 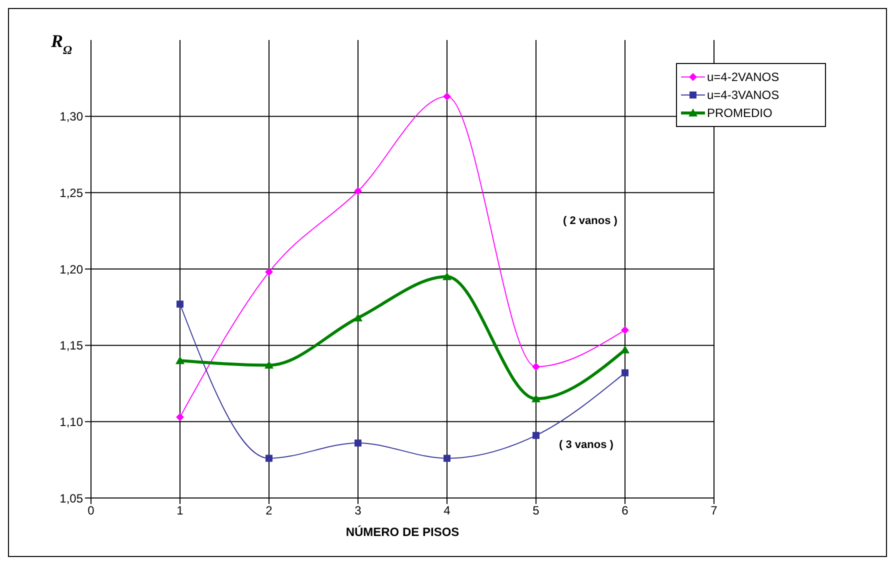 I want to click on y-tick-label: 1,20, so click(x=72, y=269).